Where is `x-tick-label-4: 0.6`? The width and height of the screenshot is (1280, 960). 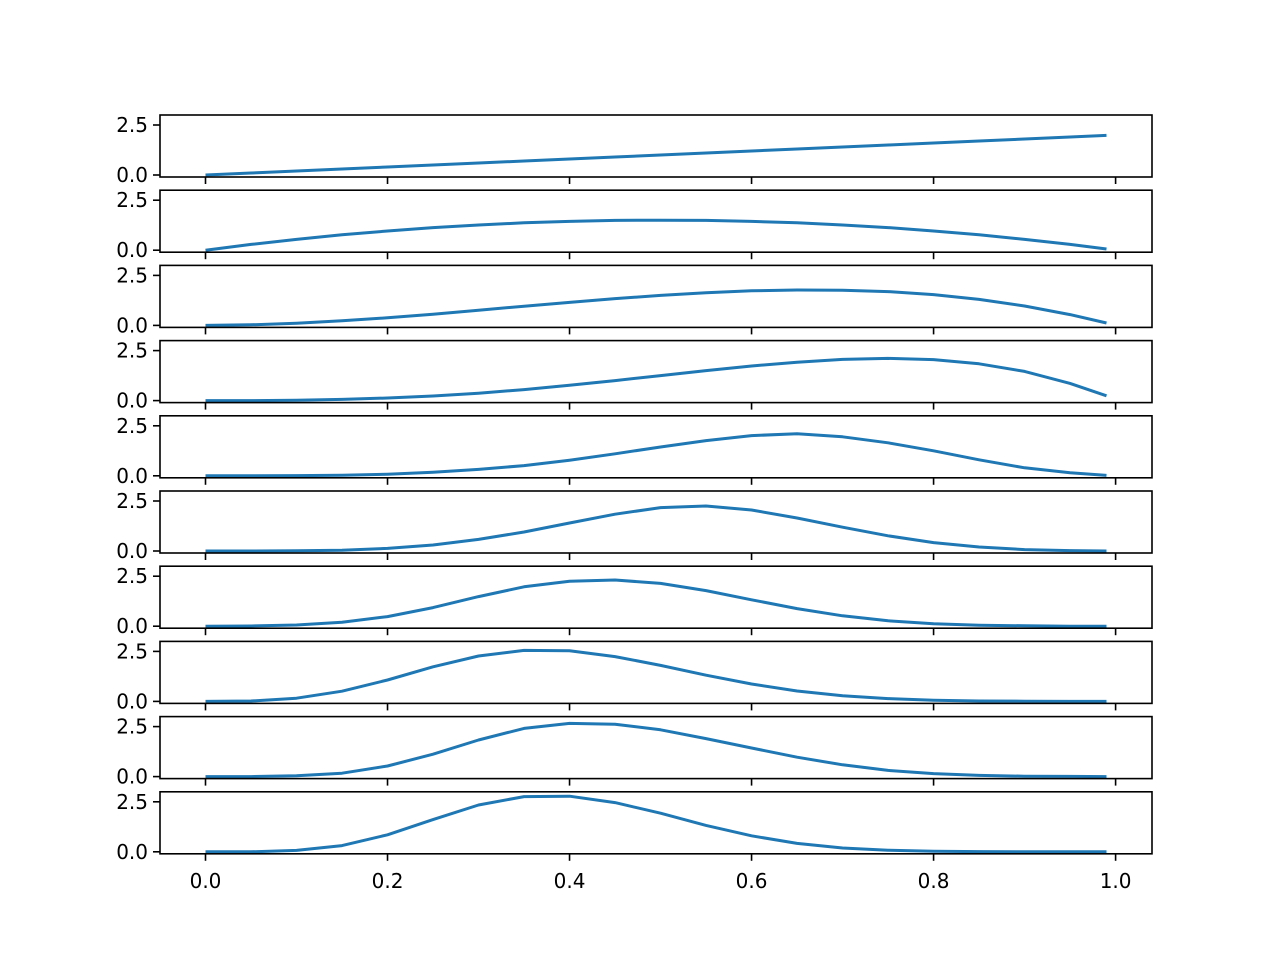
x-tick-label-4: 0.6 is located at coordinates (752, 881).